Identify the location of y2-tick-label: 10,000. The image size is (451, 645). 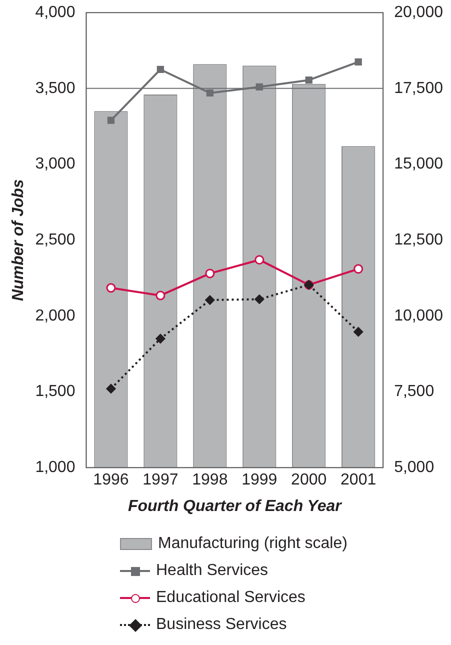
(419, 315).